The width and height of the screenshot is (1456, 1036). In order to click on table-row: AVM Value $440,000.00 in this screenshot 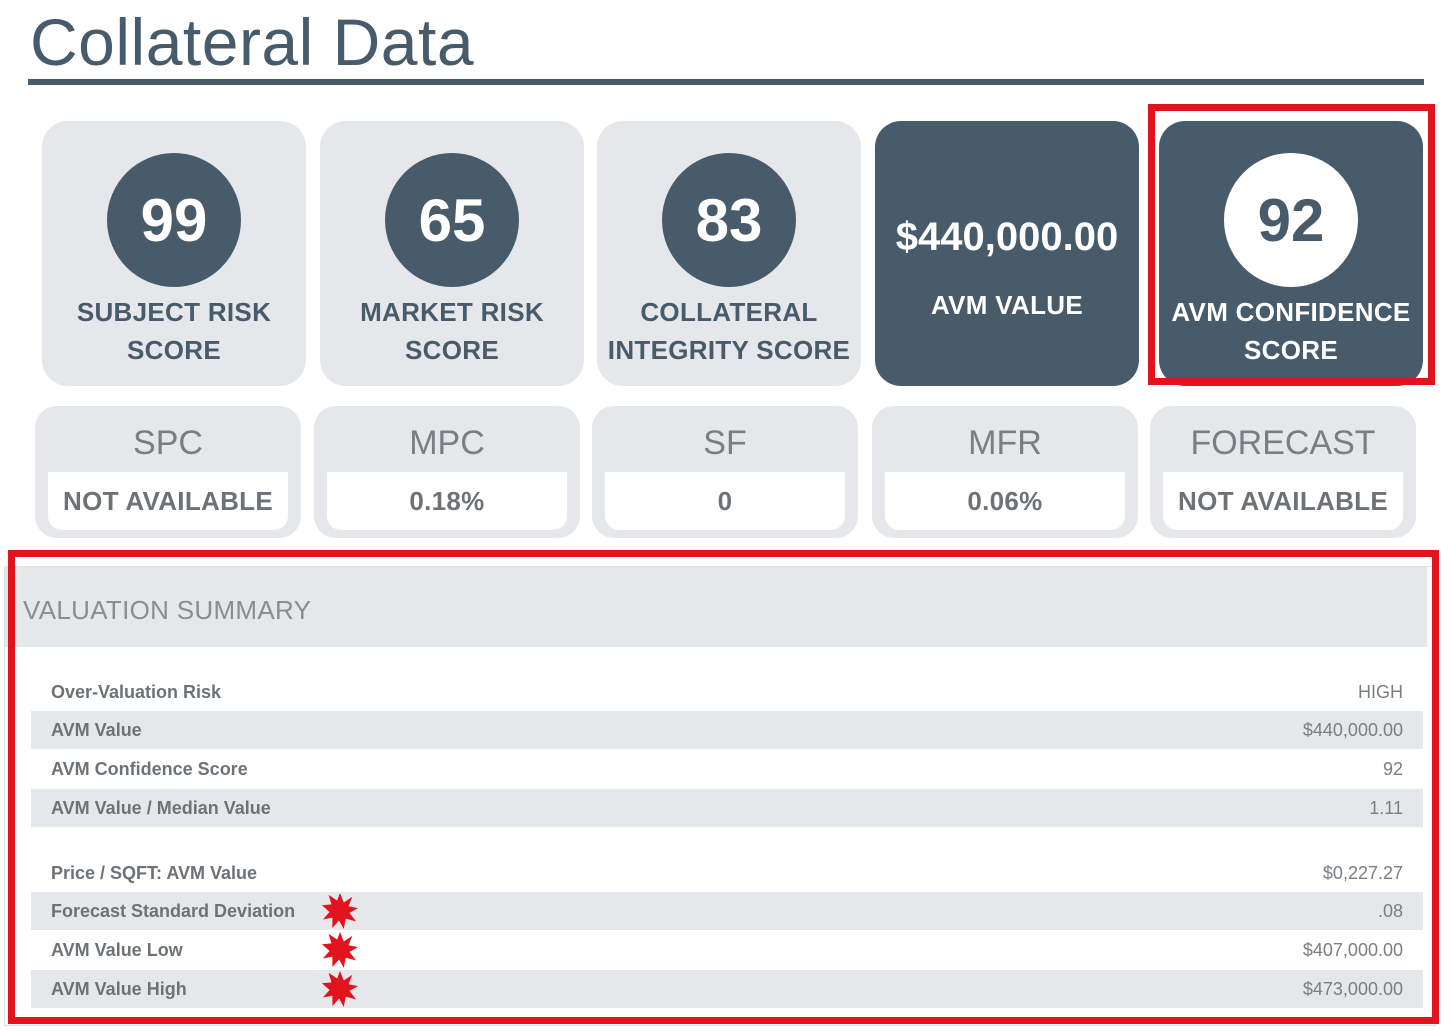, I will do `click(727, 730)`.